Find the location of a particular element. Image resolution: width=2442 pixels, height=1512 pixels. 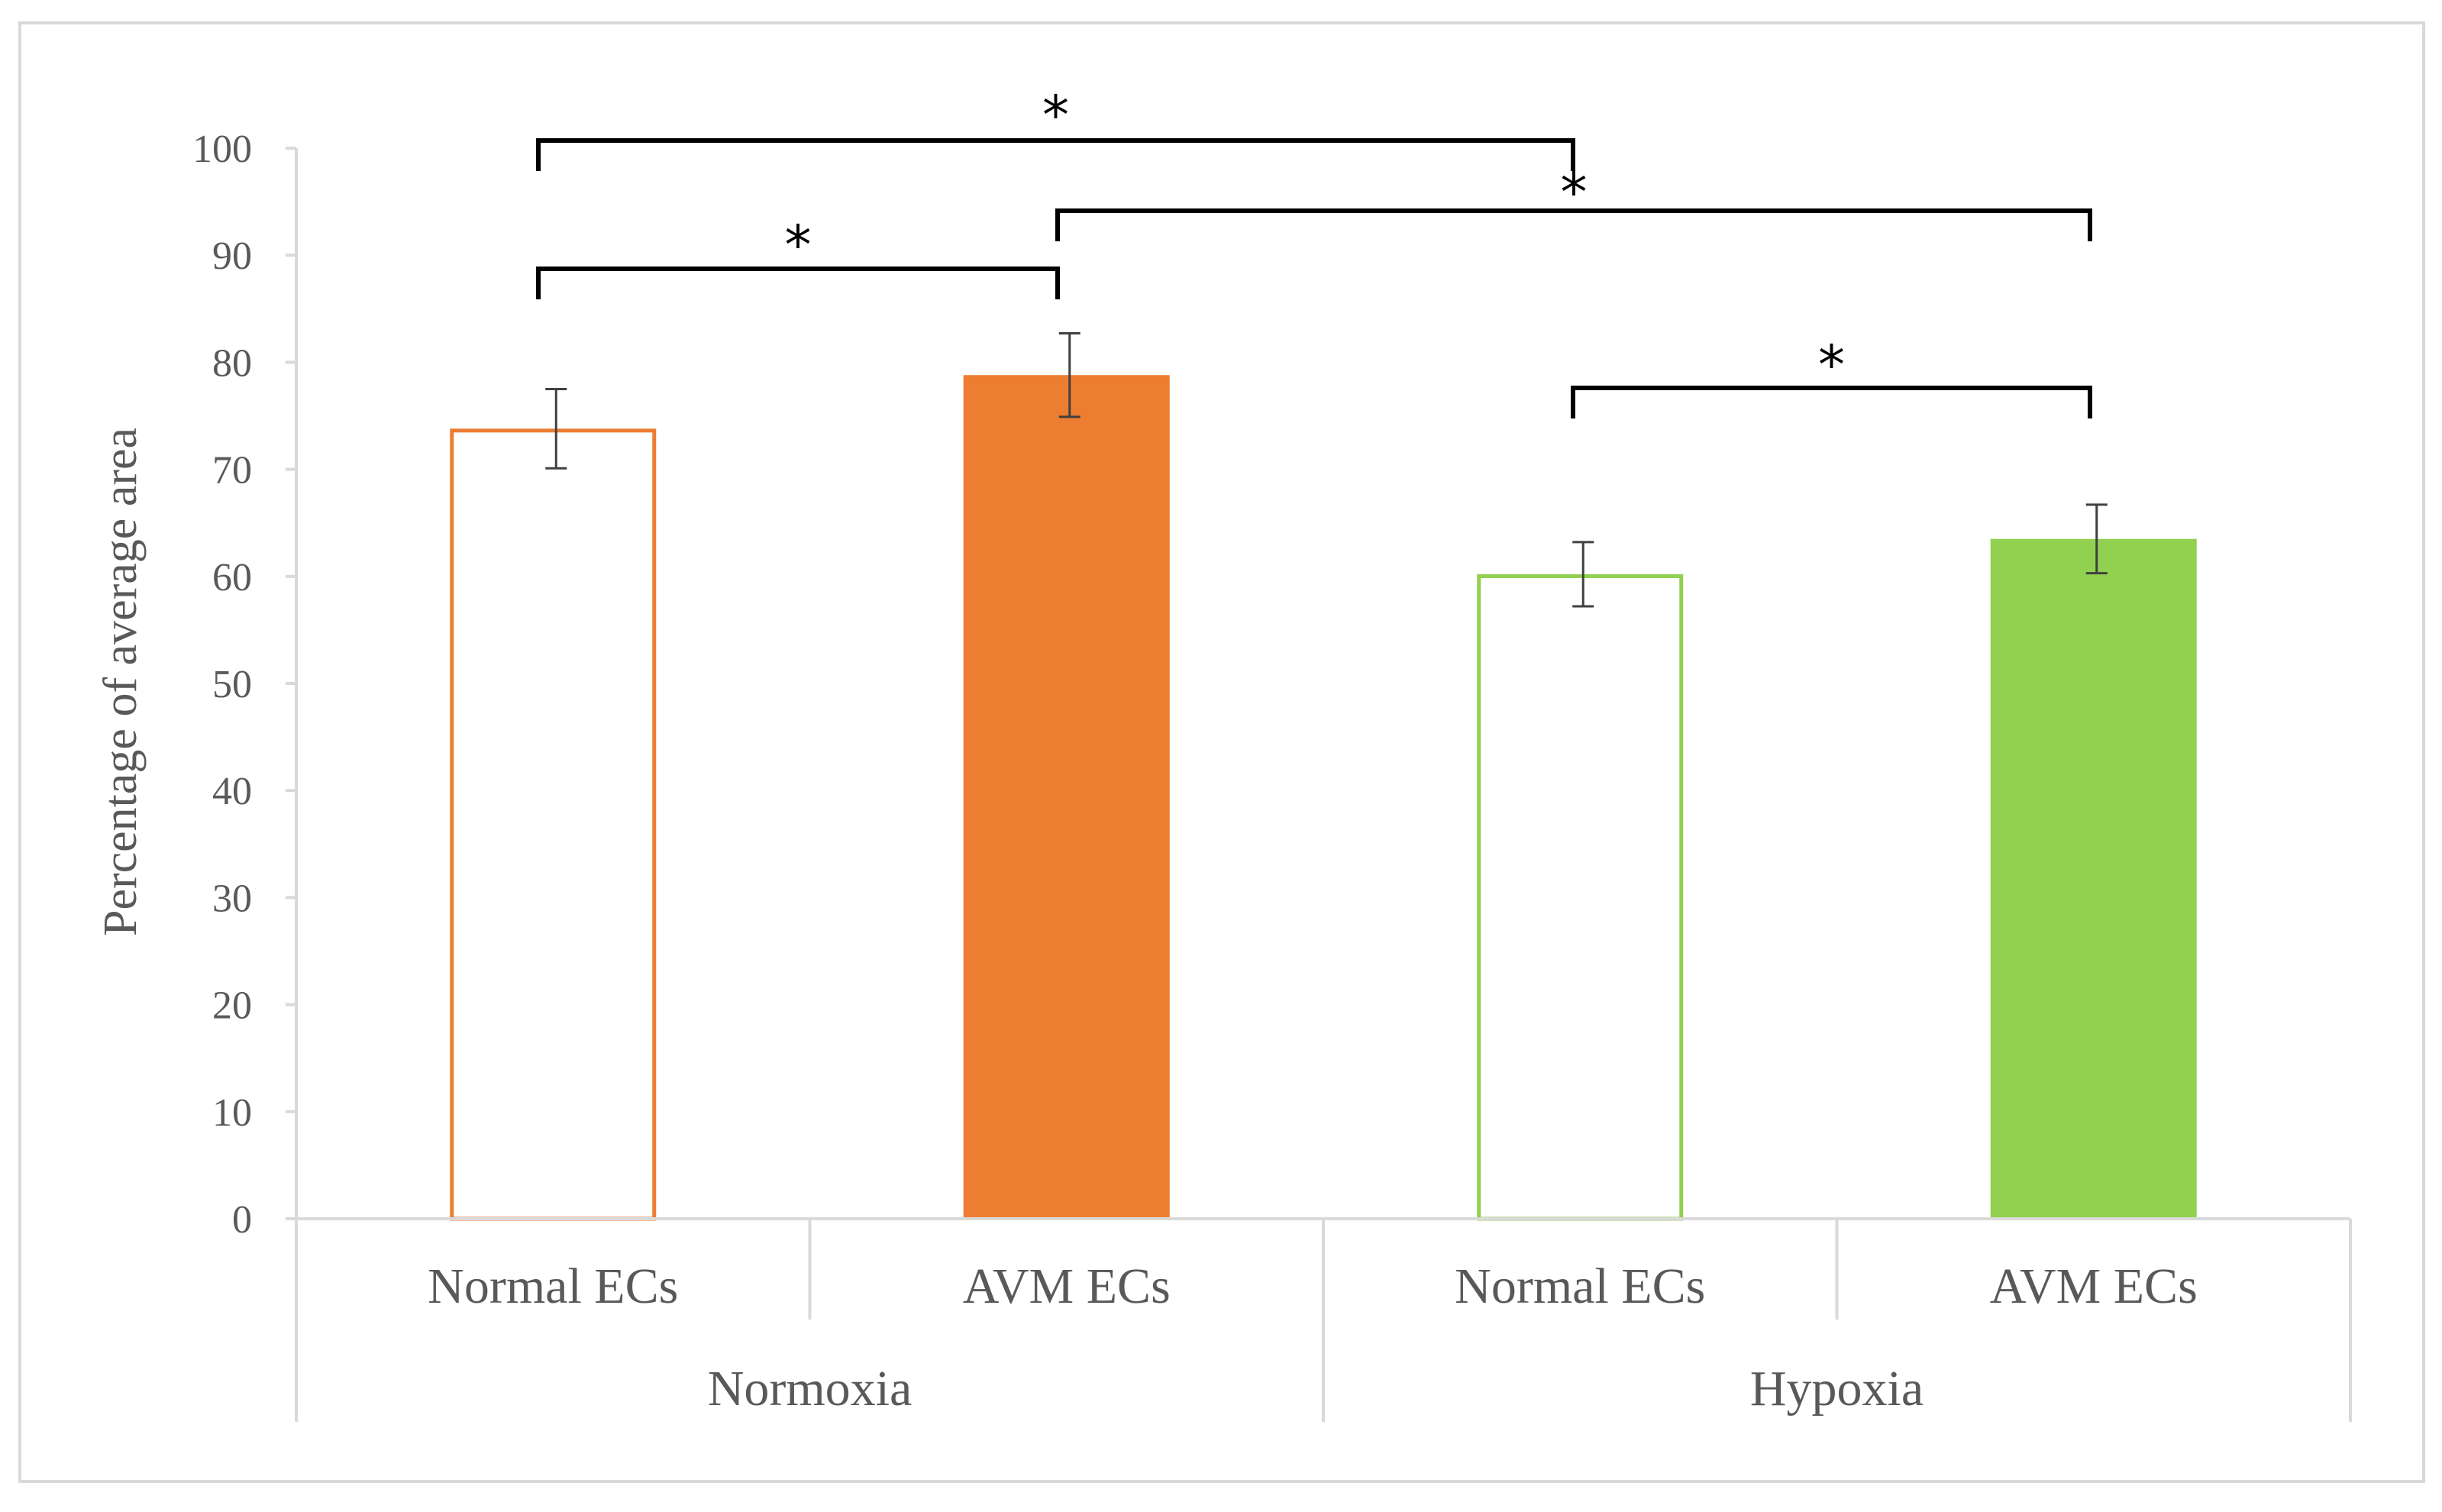

y-axis: 0 10 20 30 40 50 60 70 80 90 100 is located at coordinates (245, 685).